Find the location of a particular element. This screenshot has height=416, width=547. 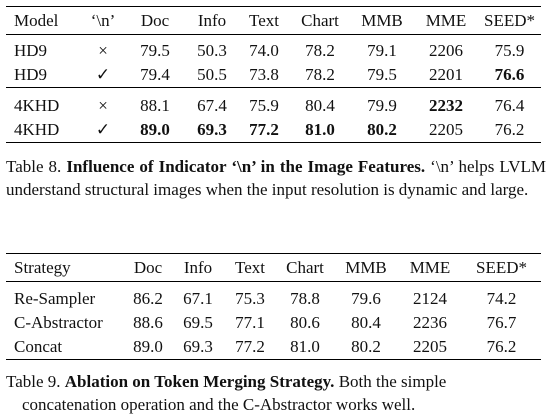

value-cell: 69.5 is located at coordinates (198, 322).